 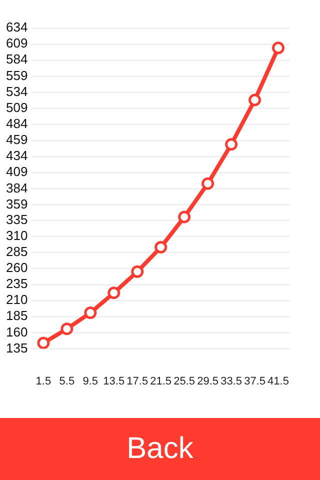 What do you see at coordinates (17, 27) in the screenshot?
I see `y-tick-label: 634` at bounding box center [17, 27].